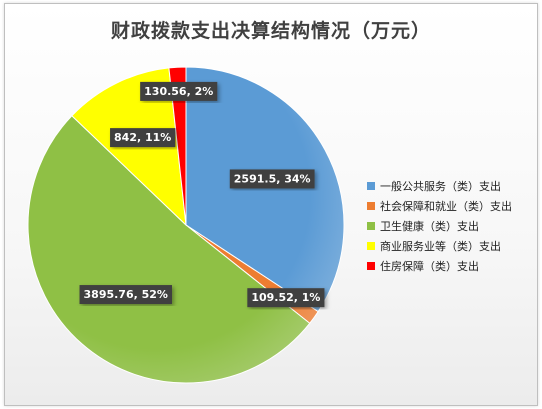 This screenshot has width=542, height=409. I want to click on legend-item: 社会保障和就业（类）支出, so click(450, 206).